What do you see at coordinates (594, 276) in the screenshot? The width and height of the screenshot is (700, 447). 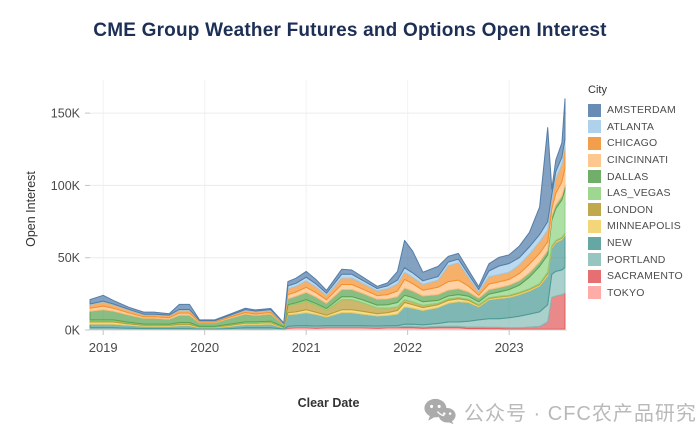 I see `legend-swatch-sacramento` at bounding box center [594, 276].